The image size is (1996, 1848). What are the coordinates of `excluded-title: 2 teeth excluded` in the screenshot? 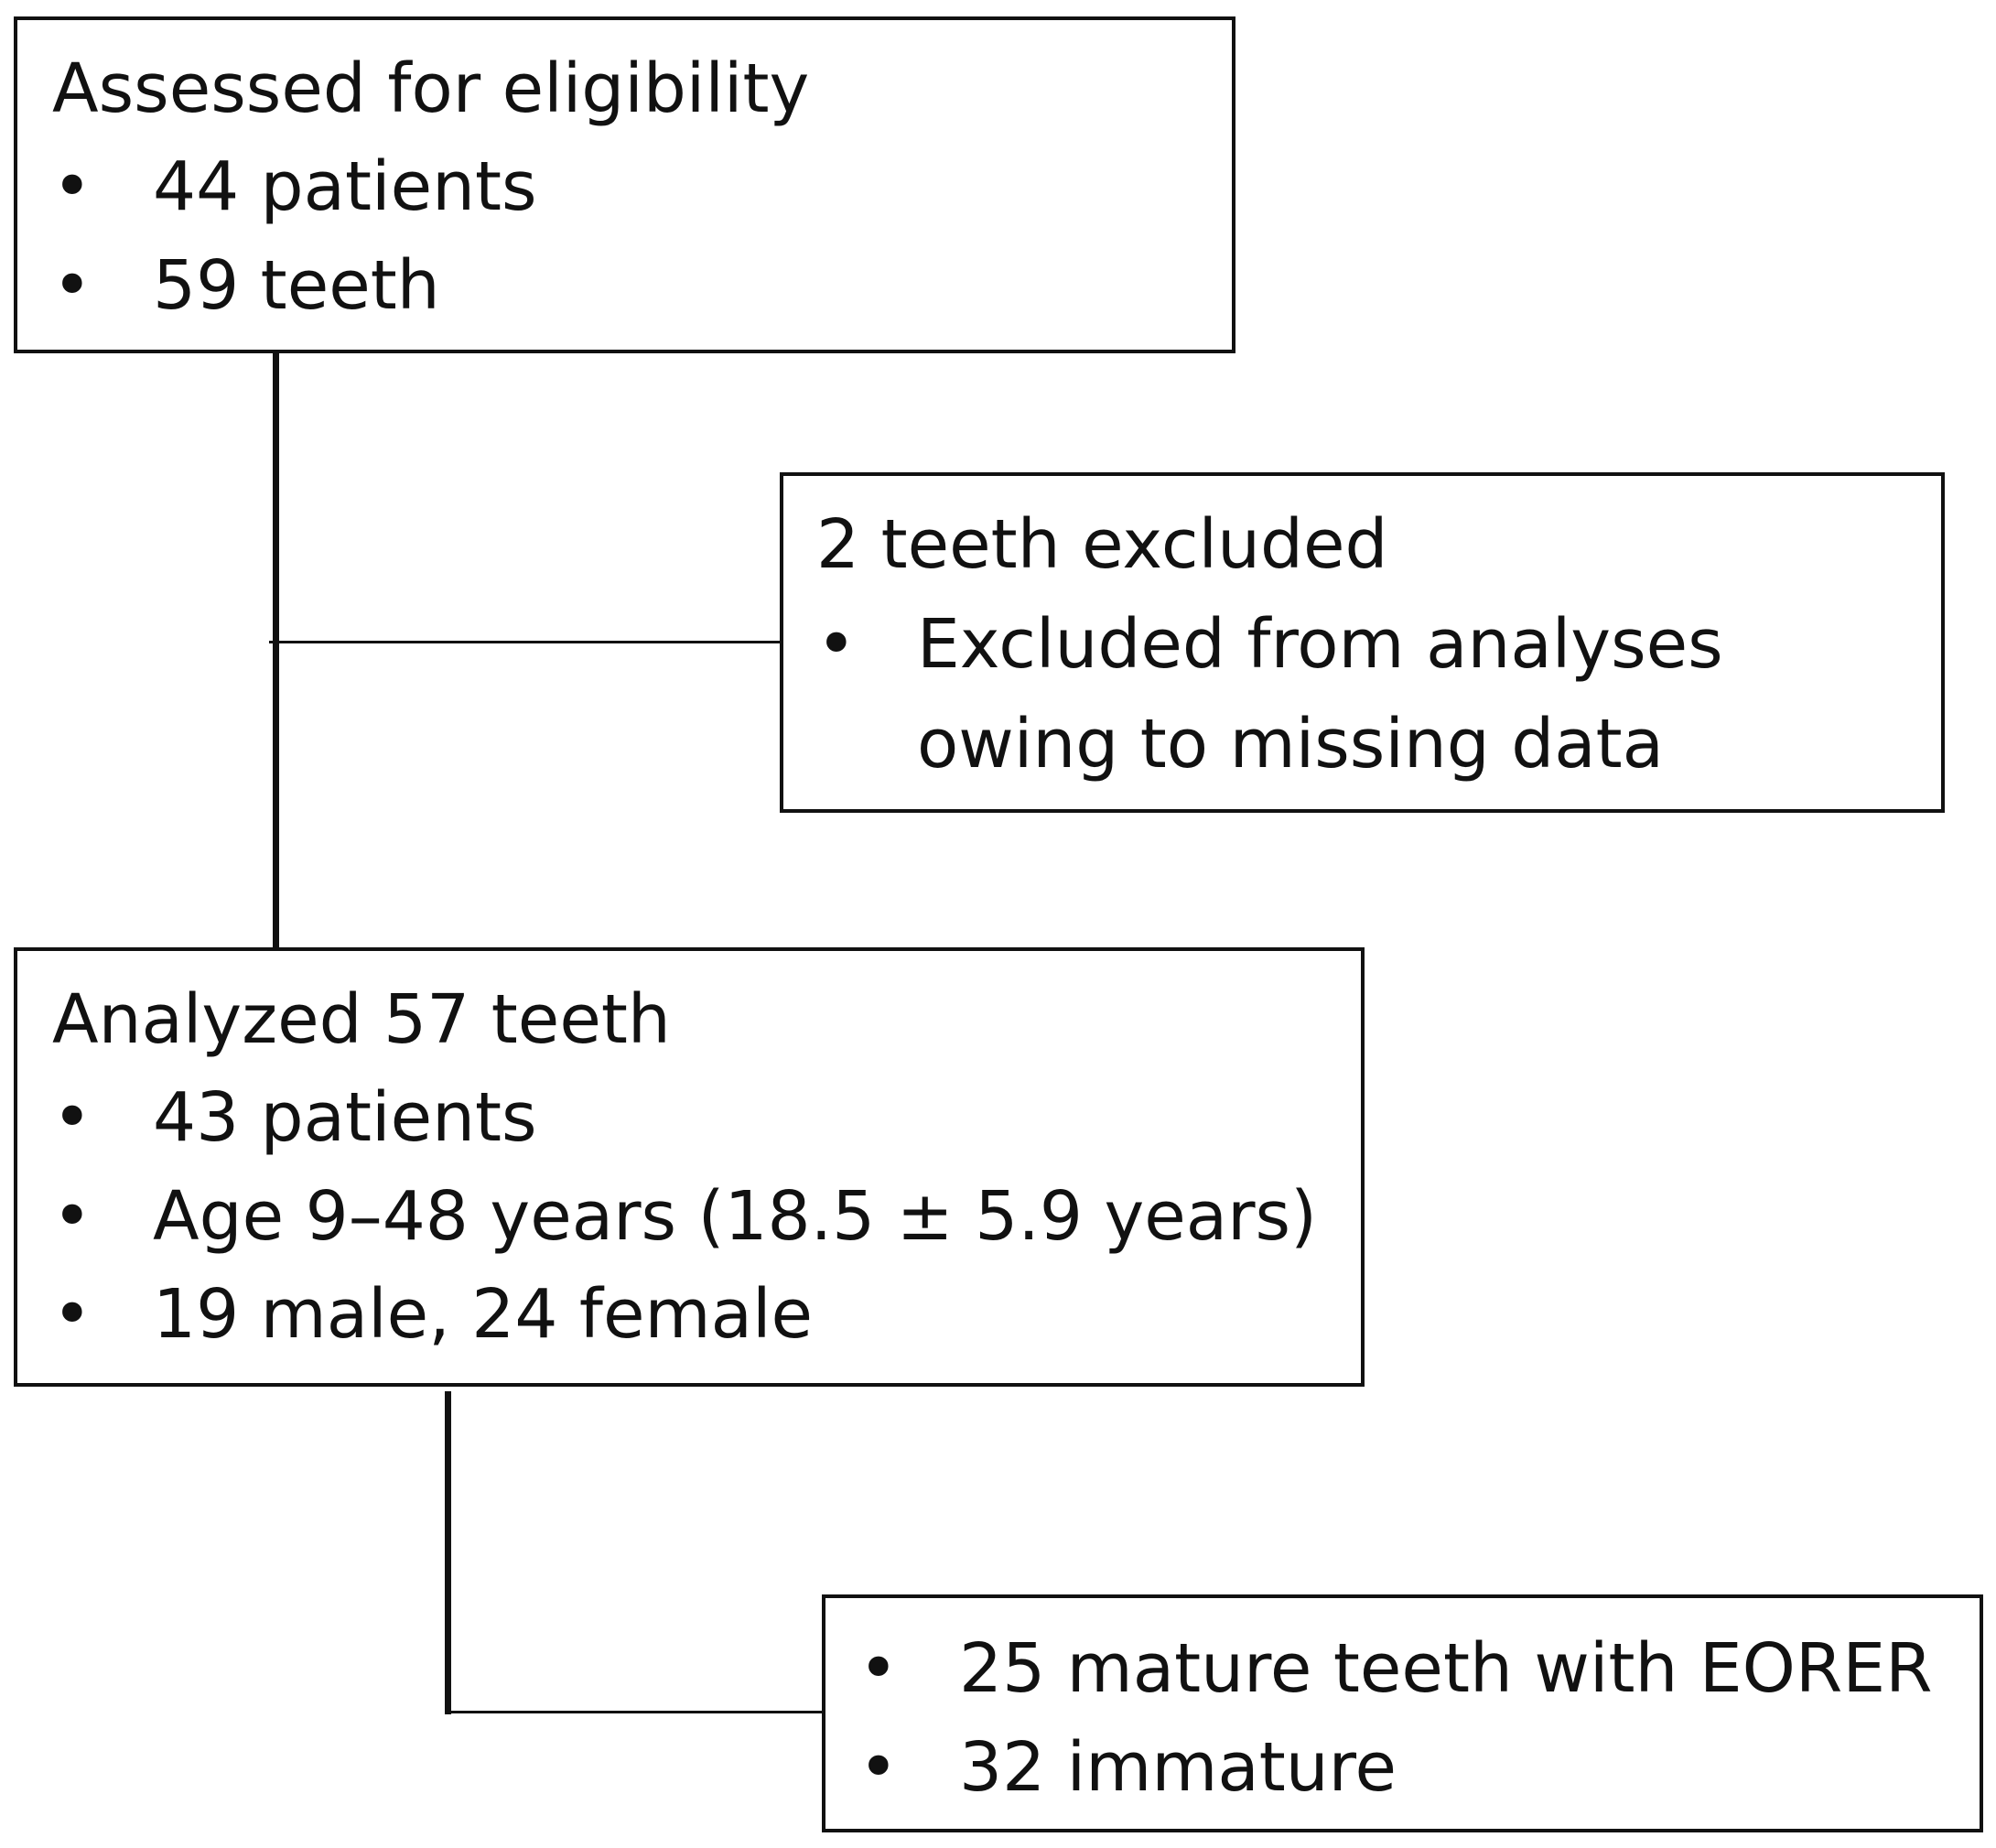 It's located at (1102, 544).